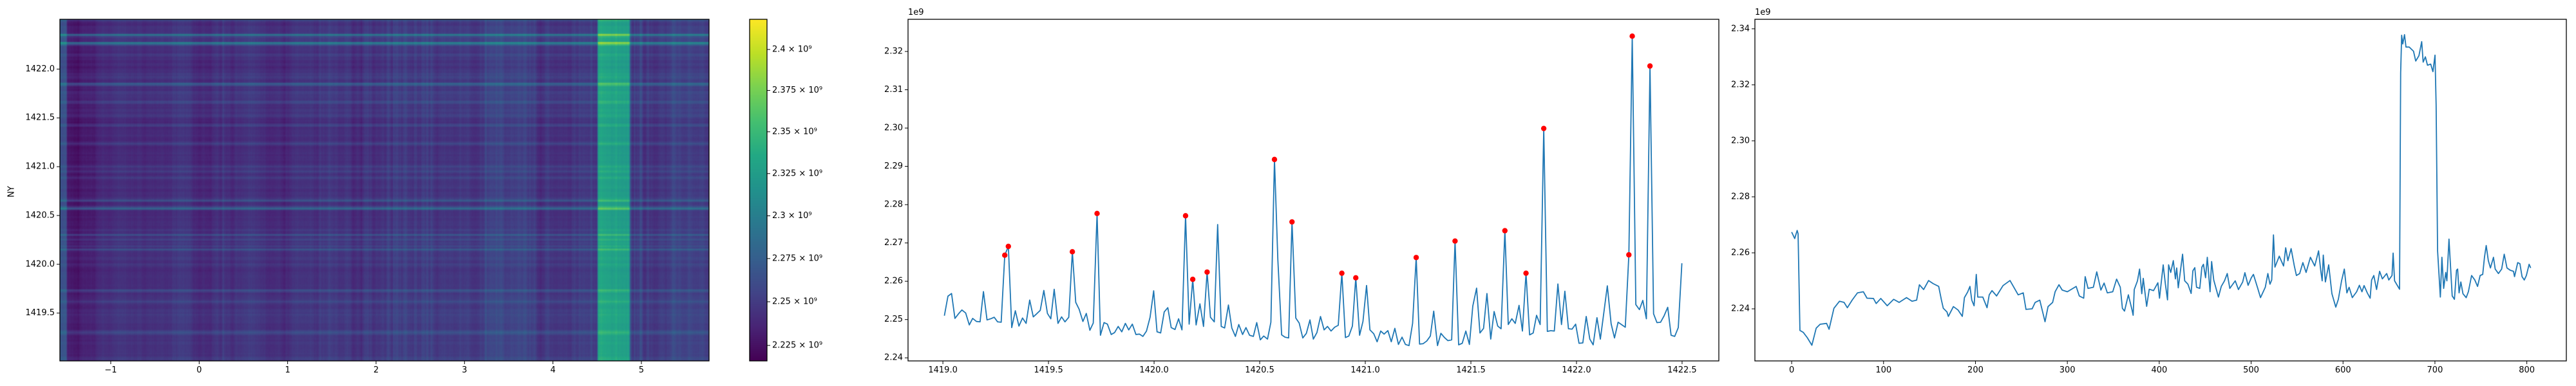 Image resolution: width=2576 pixels, height=386 pixels. I want to click on y-tick-label: 1419.5, so click(40, 313).